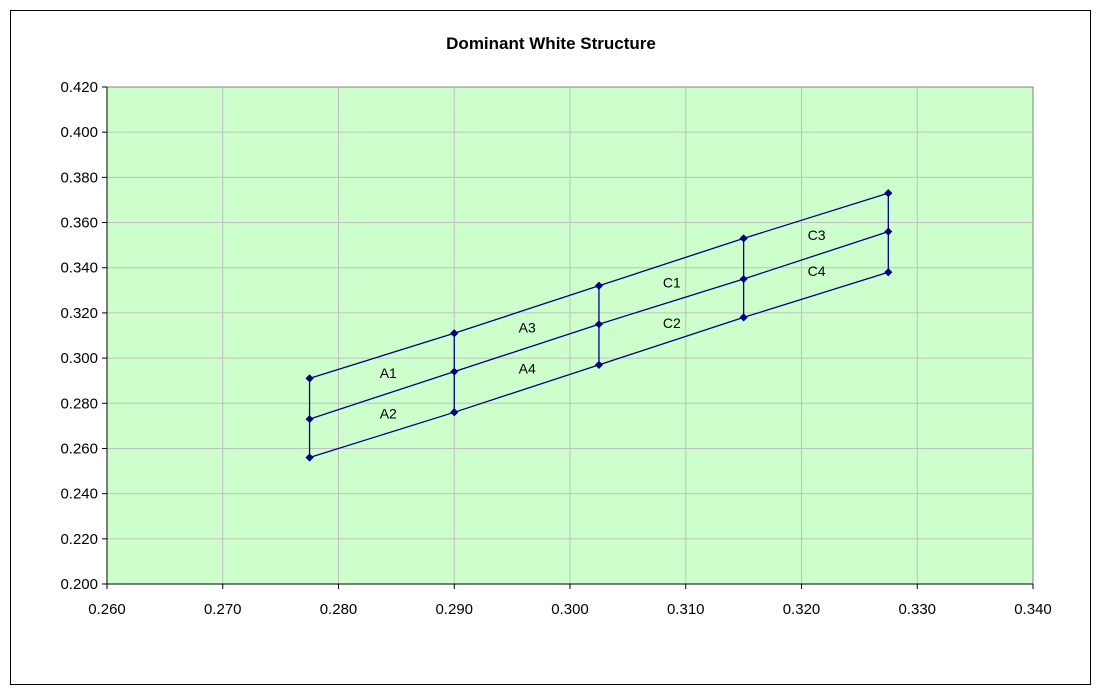  Describe the element at coordinates (672, 323) in the screenshot. I see `zone-label: C2` at that location.